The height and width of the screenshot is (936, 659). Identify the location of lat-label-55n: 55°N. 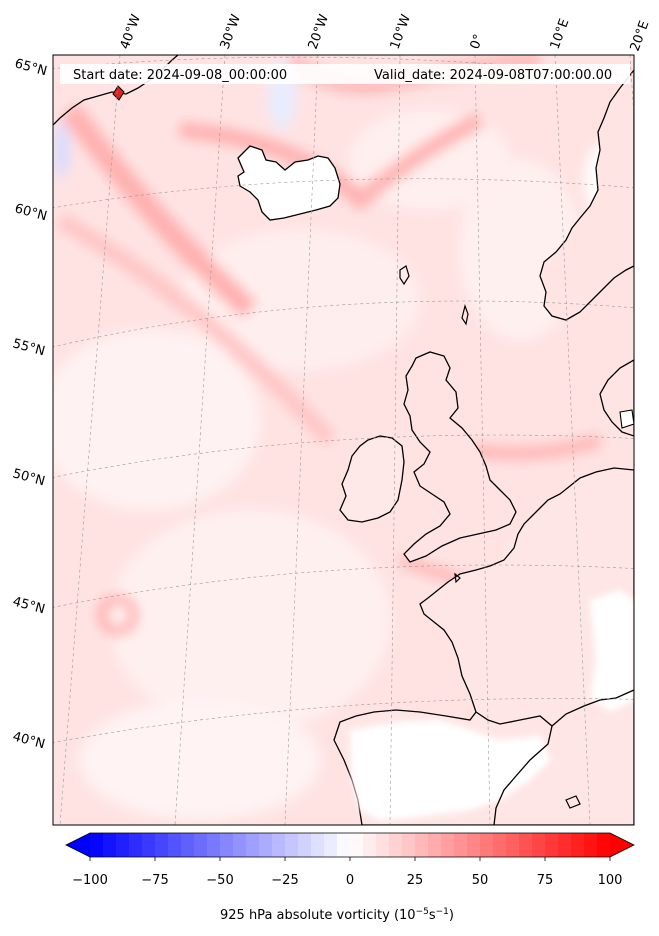
(29, 347).